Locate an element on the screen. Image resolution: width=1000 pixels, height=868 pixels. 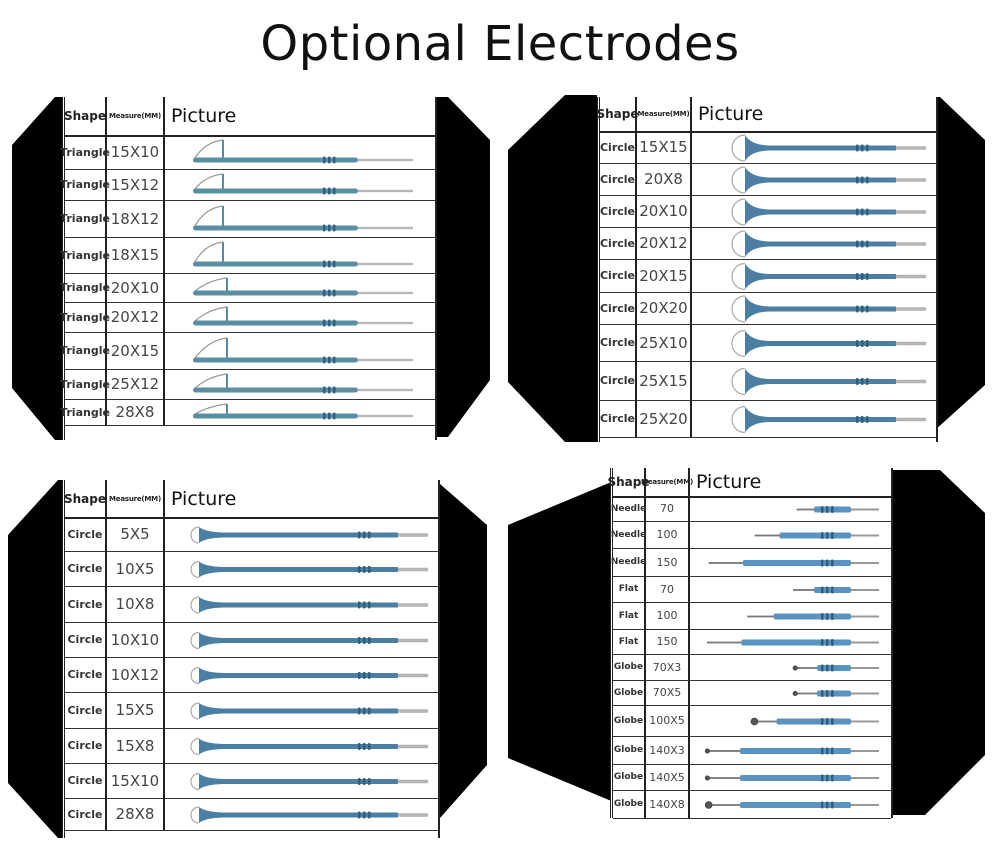
measure-cell: 150 is located at coordinates (668, 641).